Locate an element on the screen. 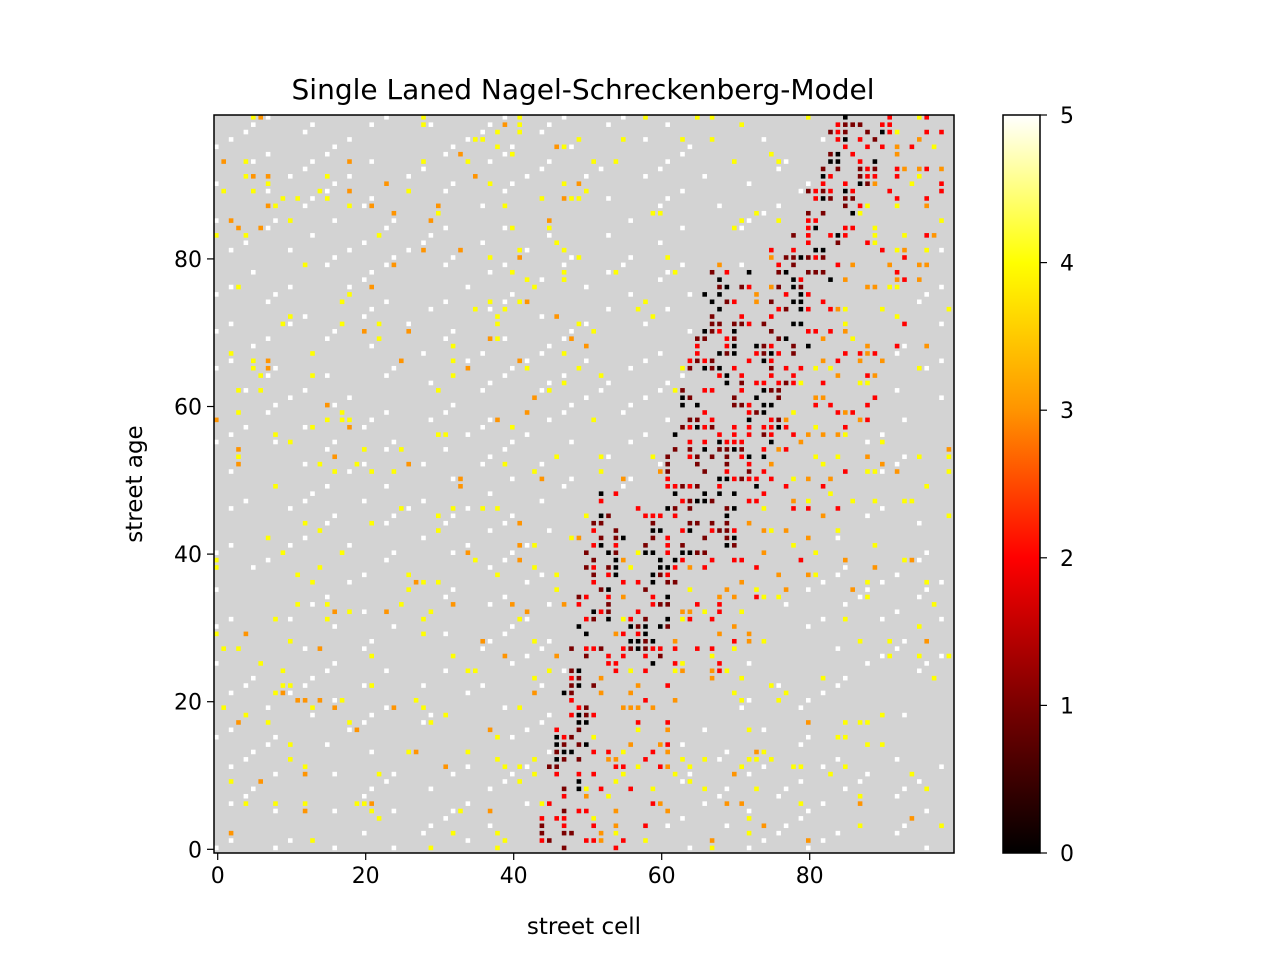  x-tick-label: 0 is located at coordinates (218, 876).